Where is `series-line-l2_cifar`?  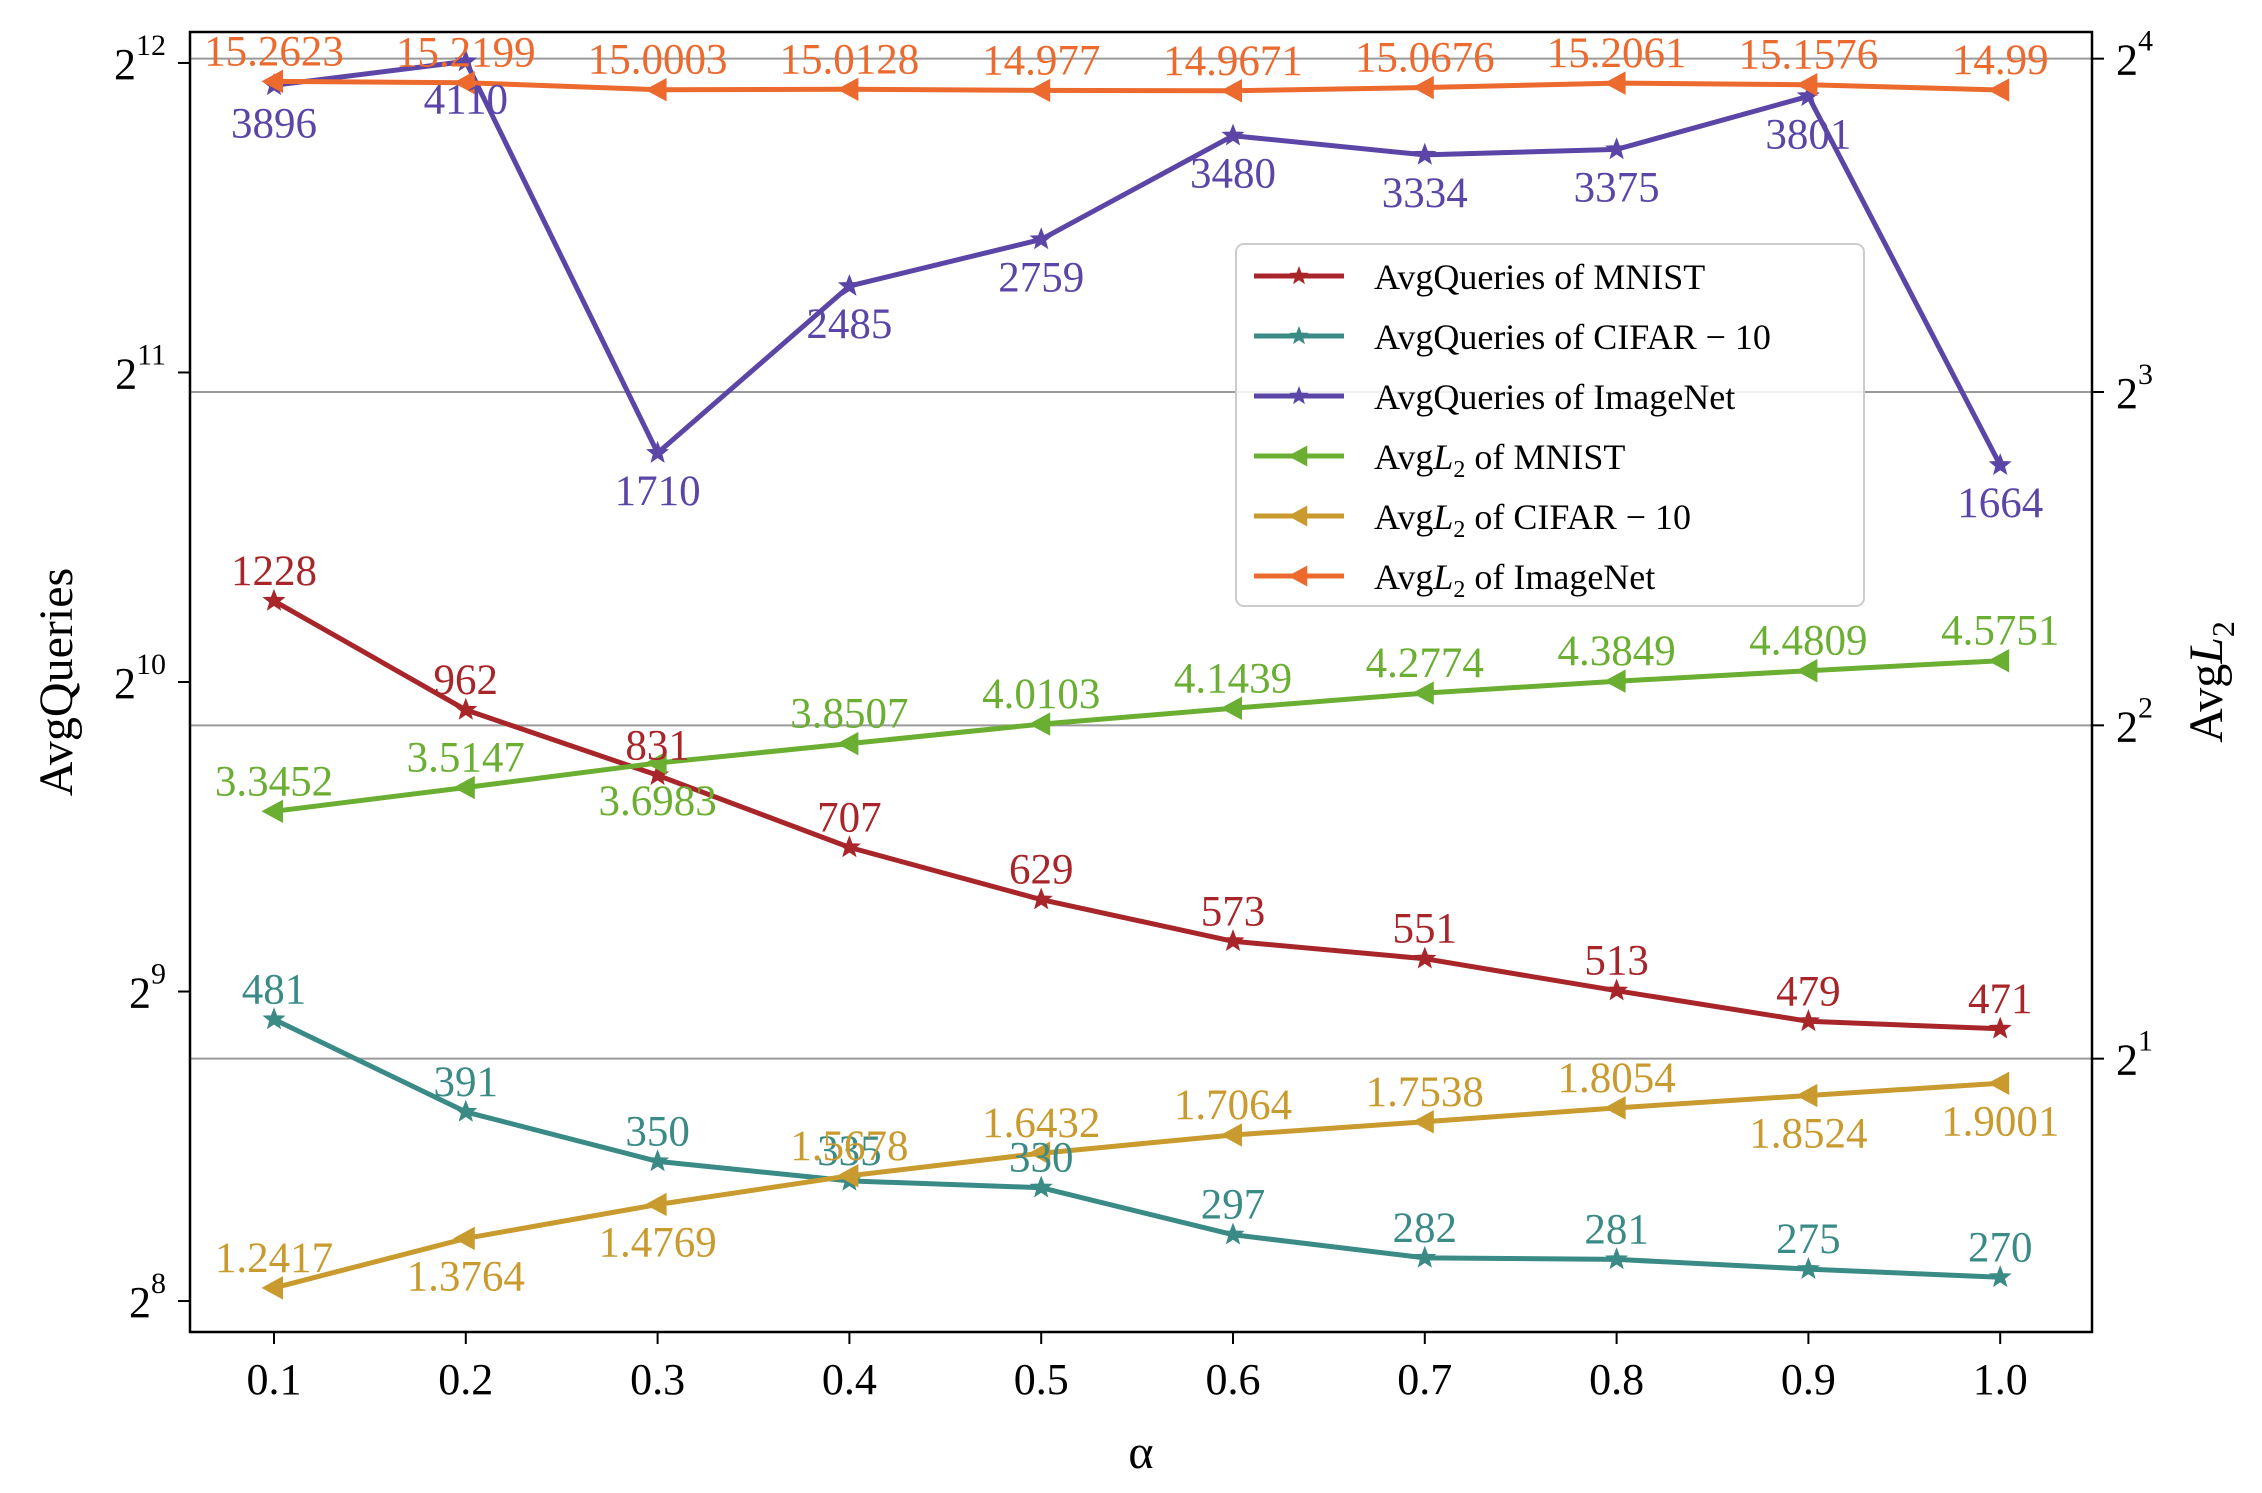
series-line-l2_cifar is located at coordinates (1137, 1185).